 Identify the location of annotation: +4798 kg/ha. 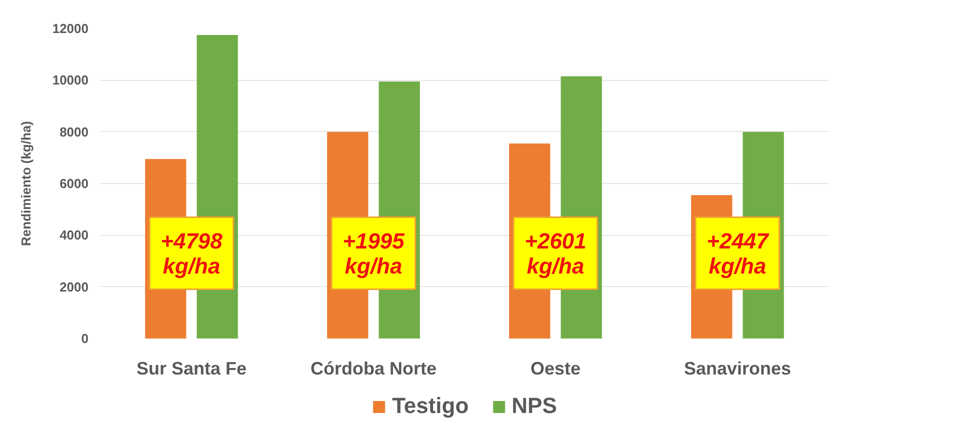
(192, 253).